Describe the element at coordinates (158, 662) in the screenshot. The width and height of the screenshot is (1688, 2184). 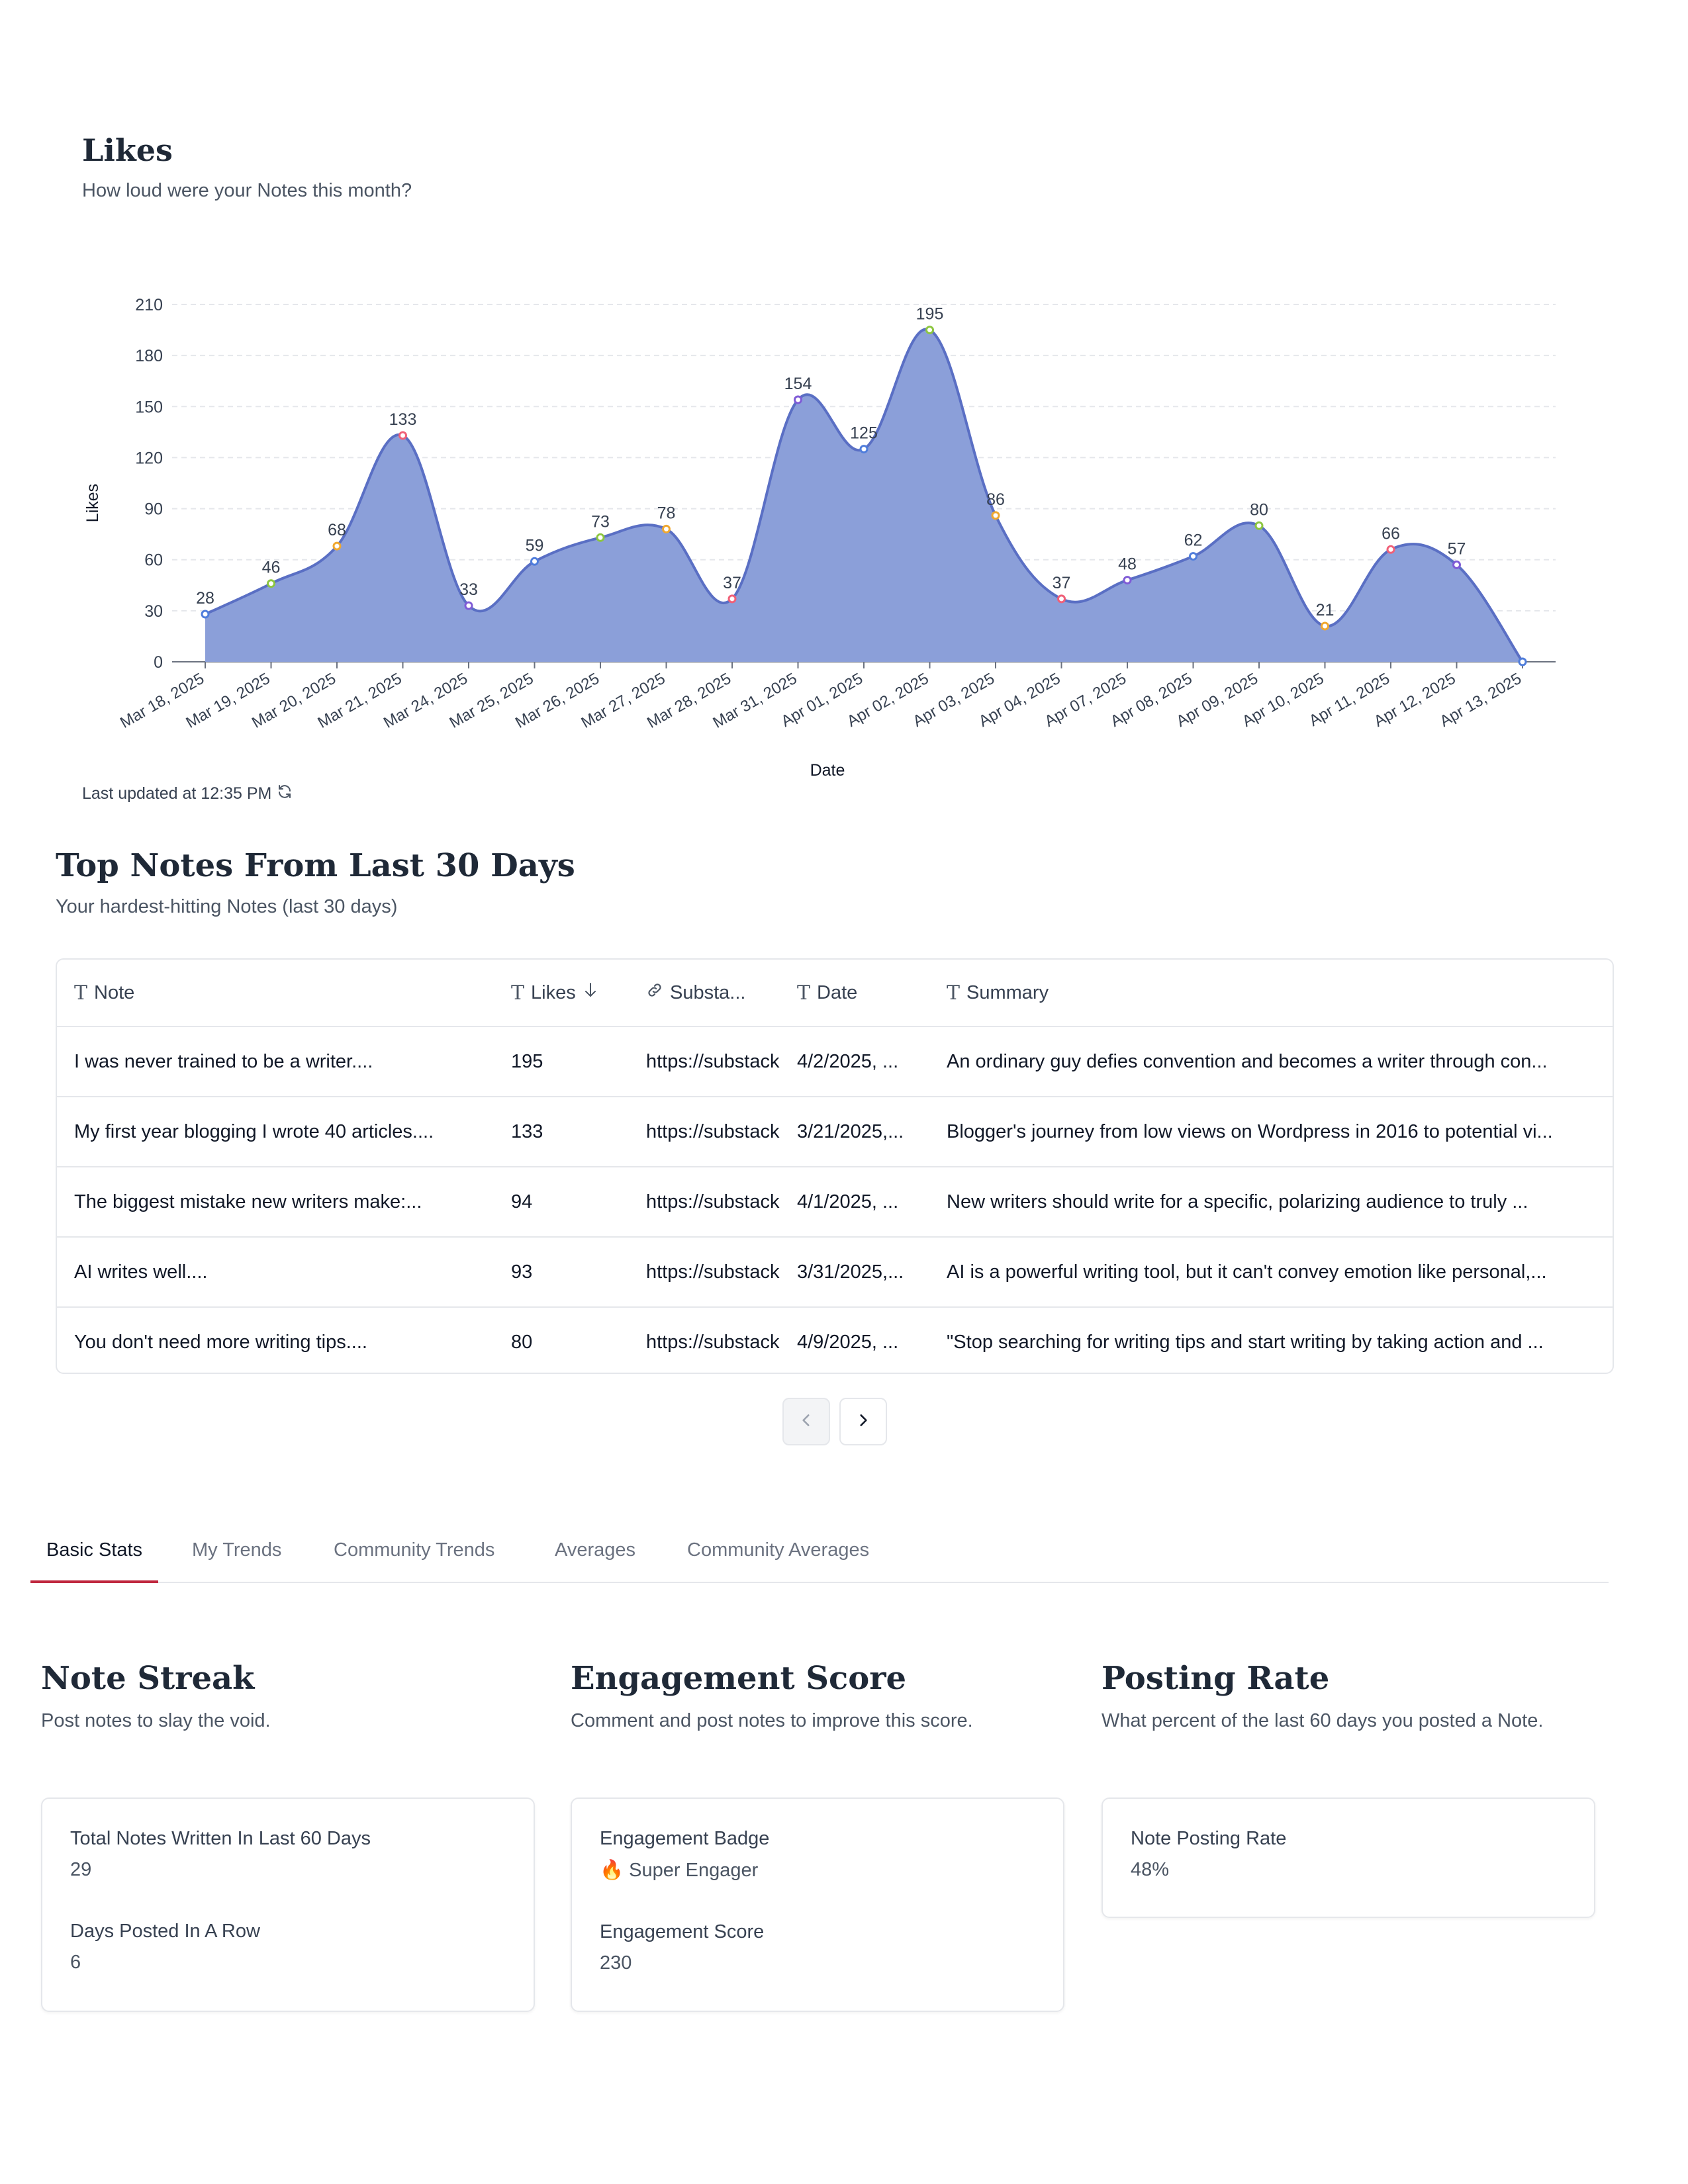
I see `y-tick-label: 0` at that location.